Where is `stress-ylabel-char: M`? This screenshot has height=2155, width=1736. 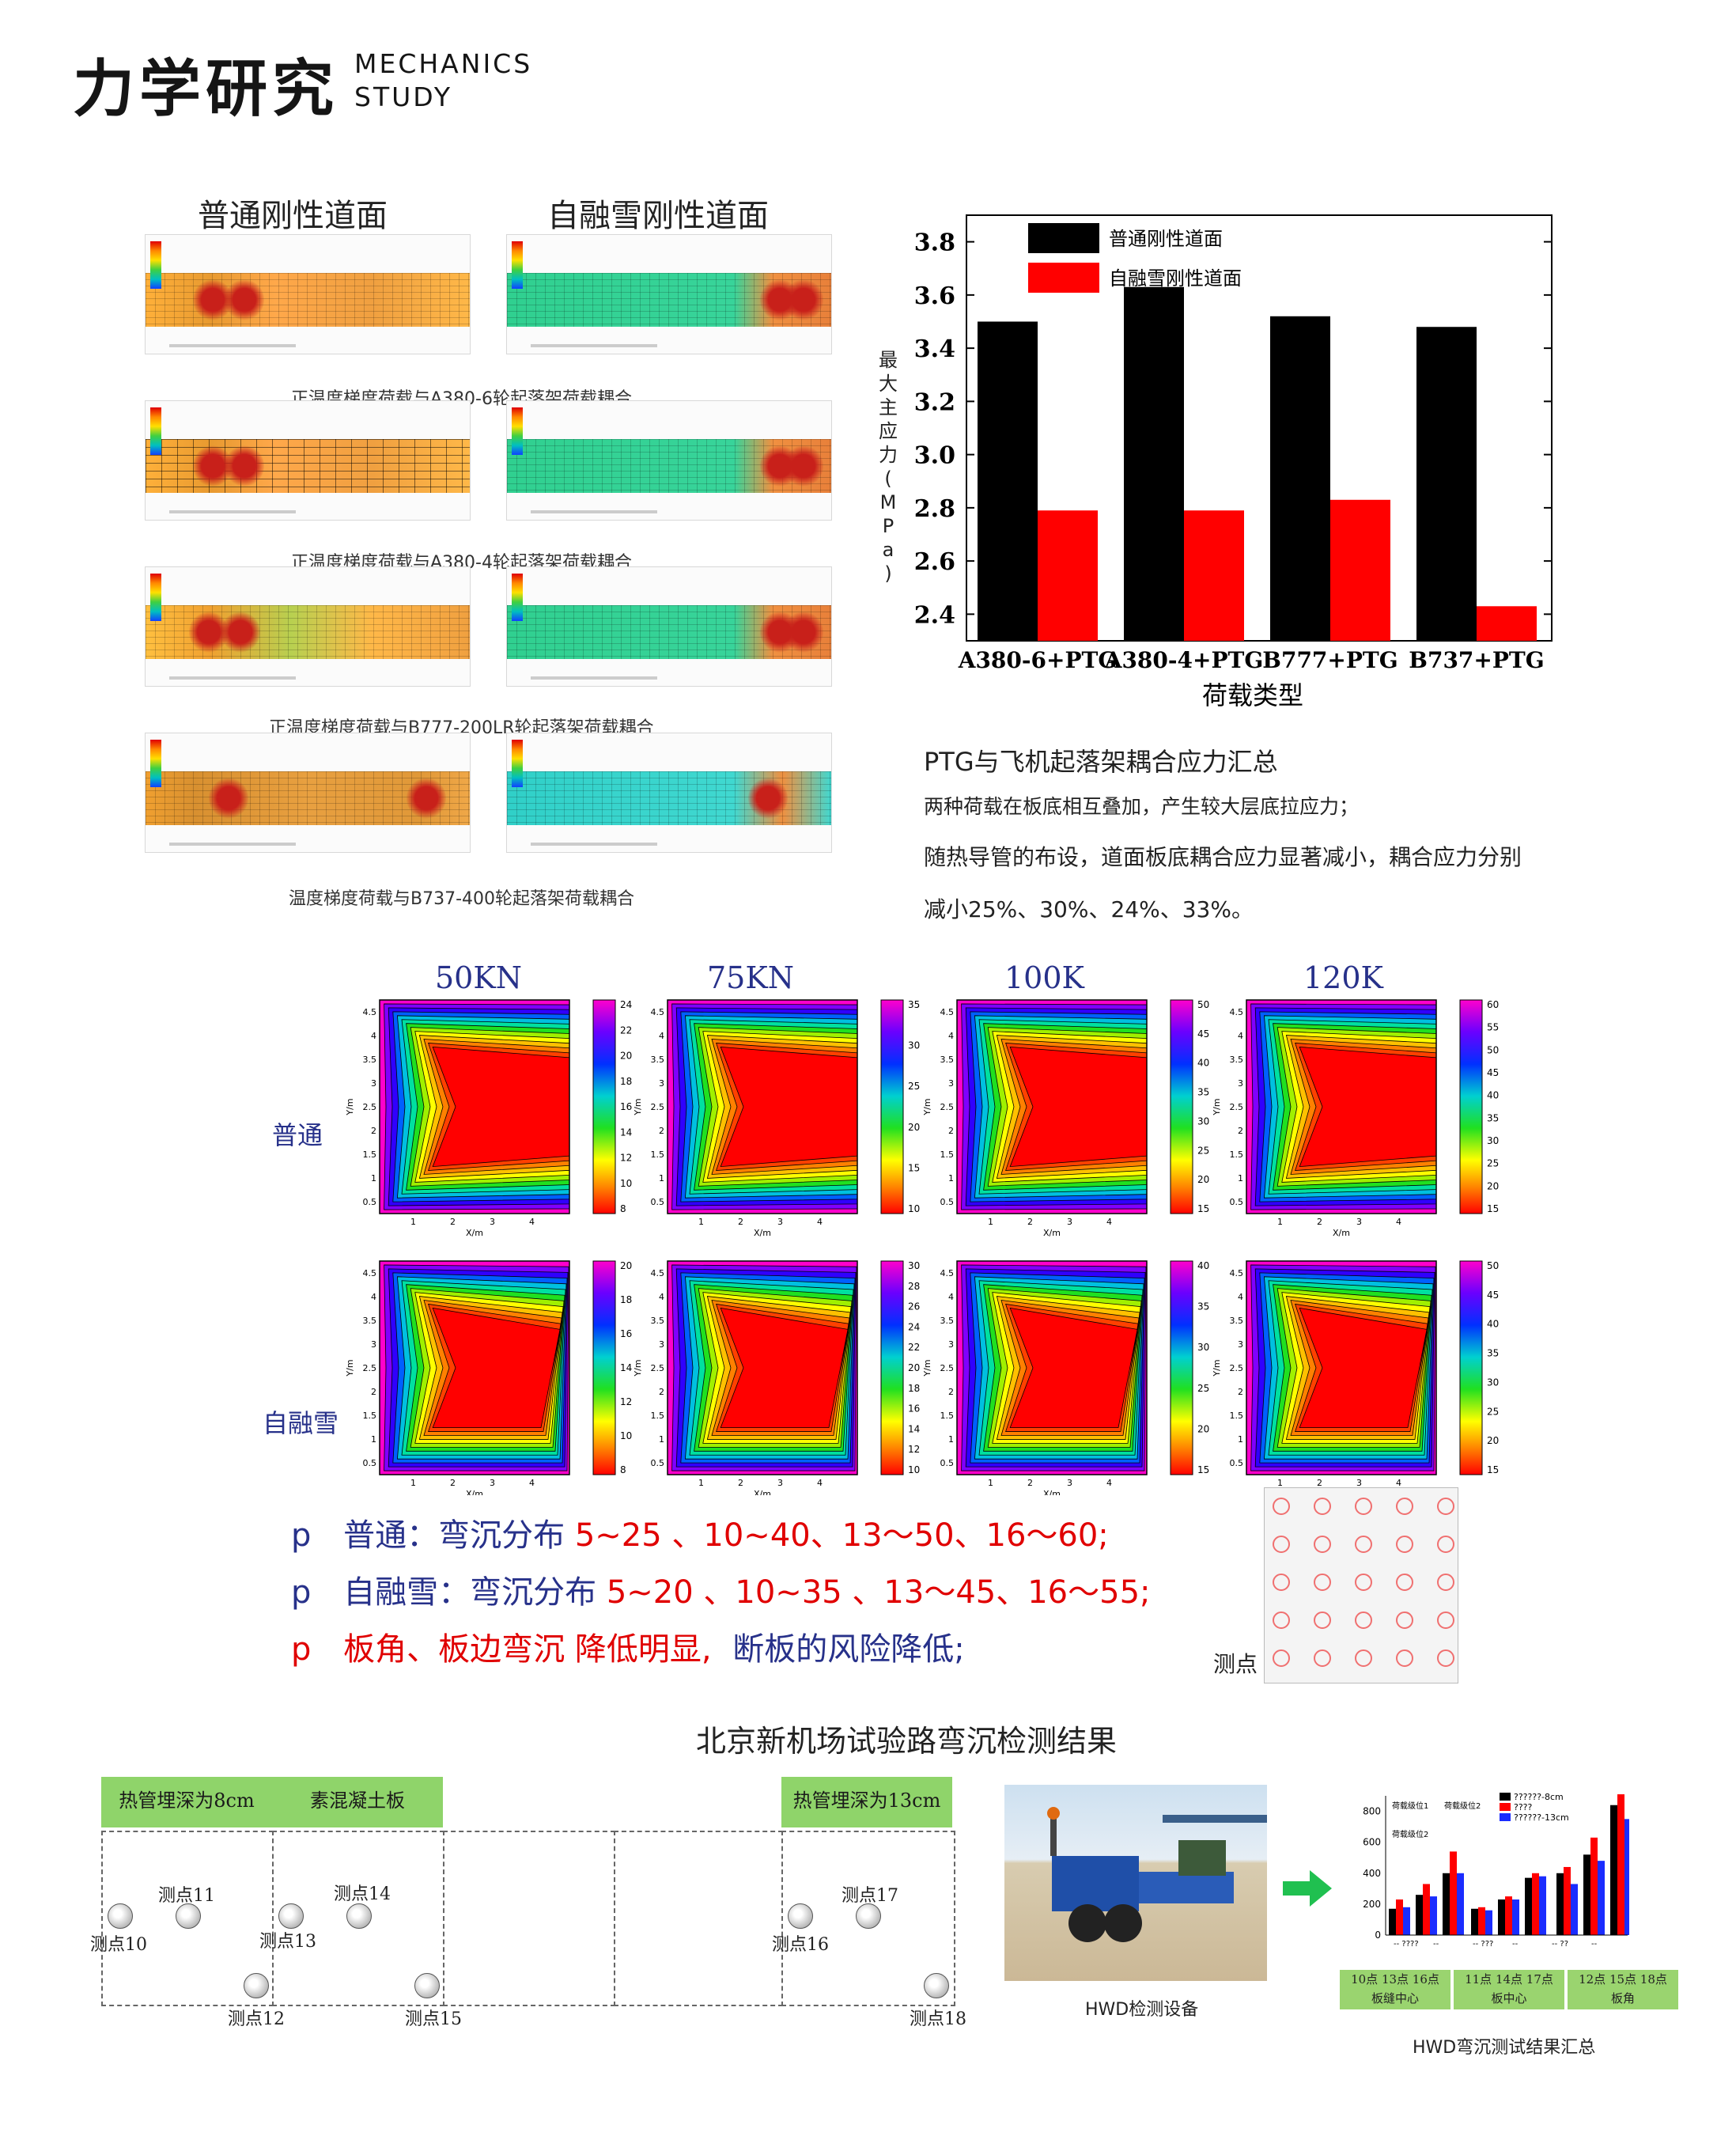 stress-ylabel-char: M is located at coordinates (888, 502).